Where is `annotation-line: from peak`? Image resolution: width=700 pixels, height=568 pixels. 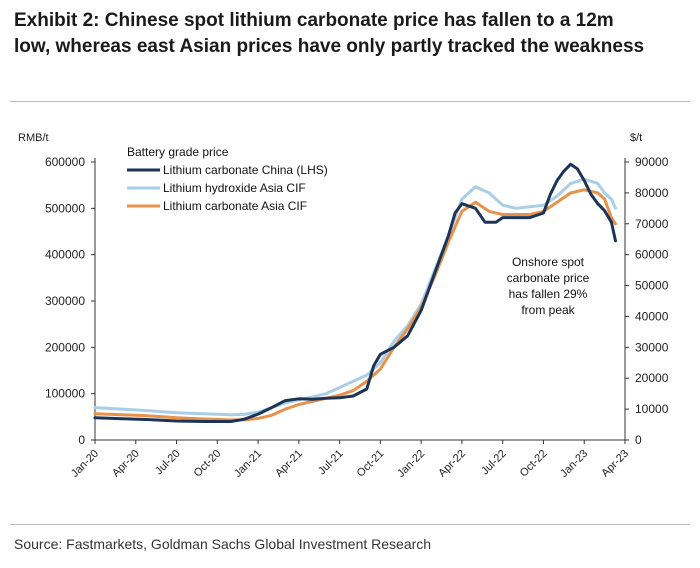 annotation-line: from peak is located at coordinates (548, 310).